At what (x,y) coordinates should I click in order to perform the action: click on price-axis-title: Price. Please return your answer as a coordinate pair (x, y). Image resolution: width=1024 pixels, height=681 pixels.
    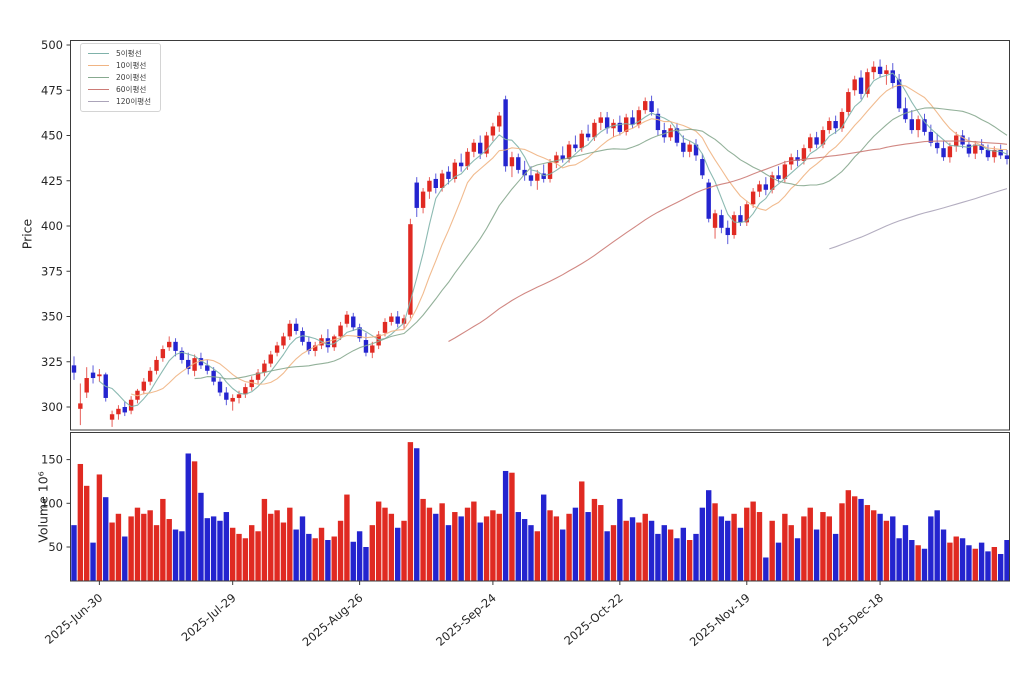
    Looking at the image, I should click on (27, 234).